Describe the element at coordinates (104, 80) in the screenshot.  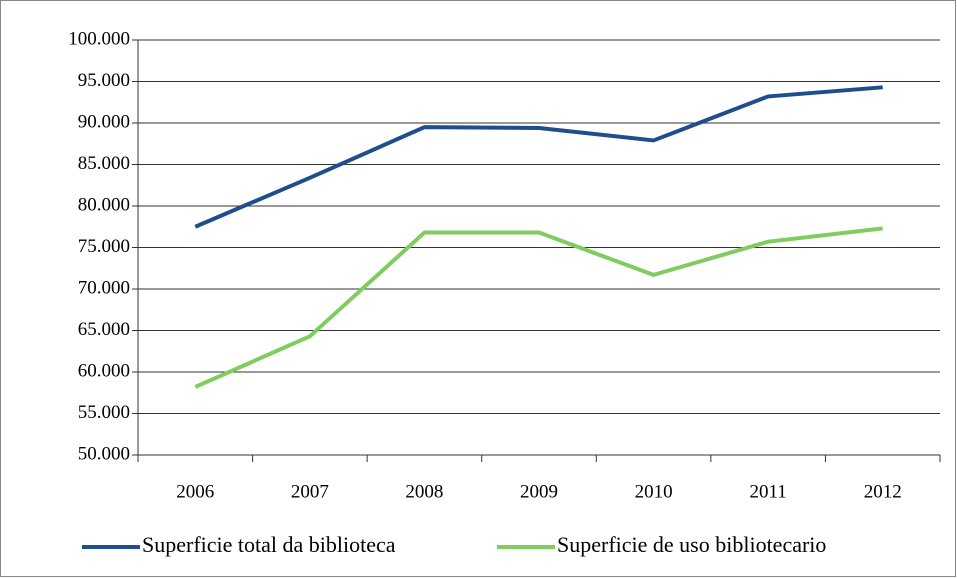
I see `y-tick-label: 95.000` at that location.